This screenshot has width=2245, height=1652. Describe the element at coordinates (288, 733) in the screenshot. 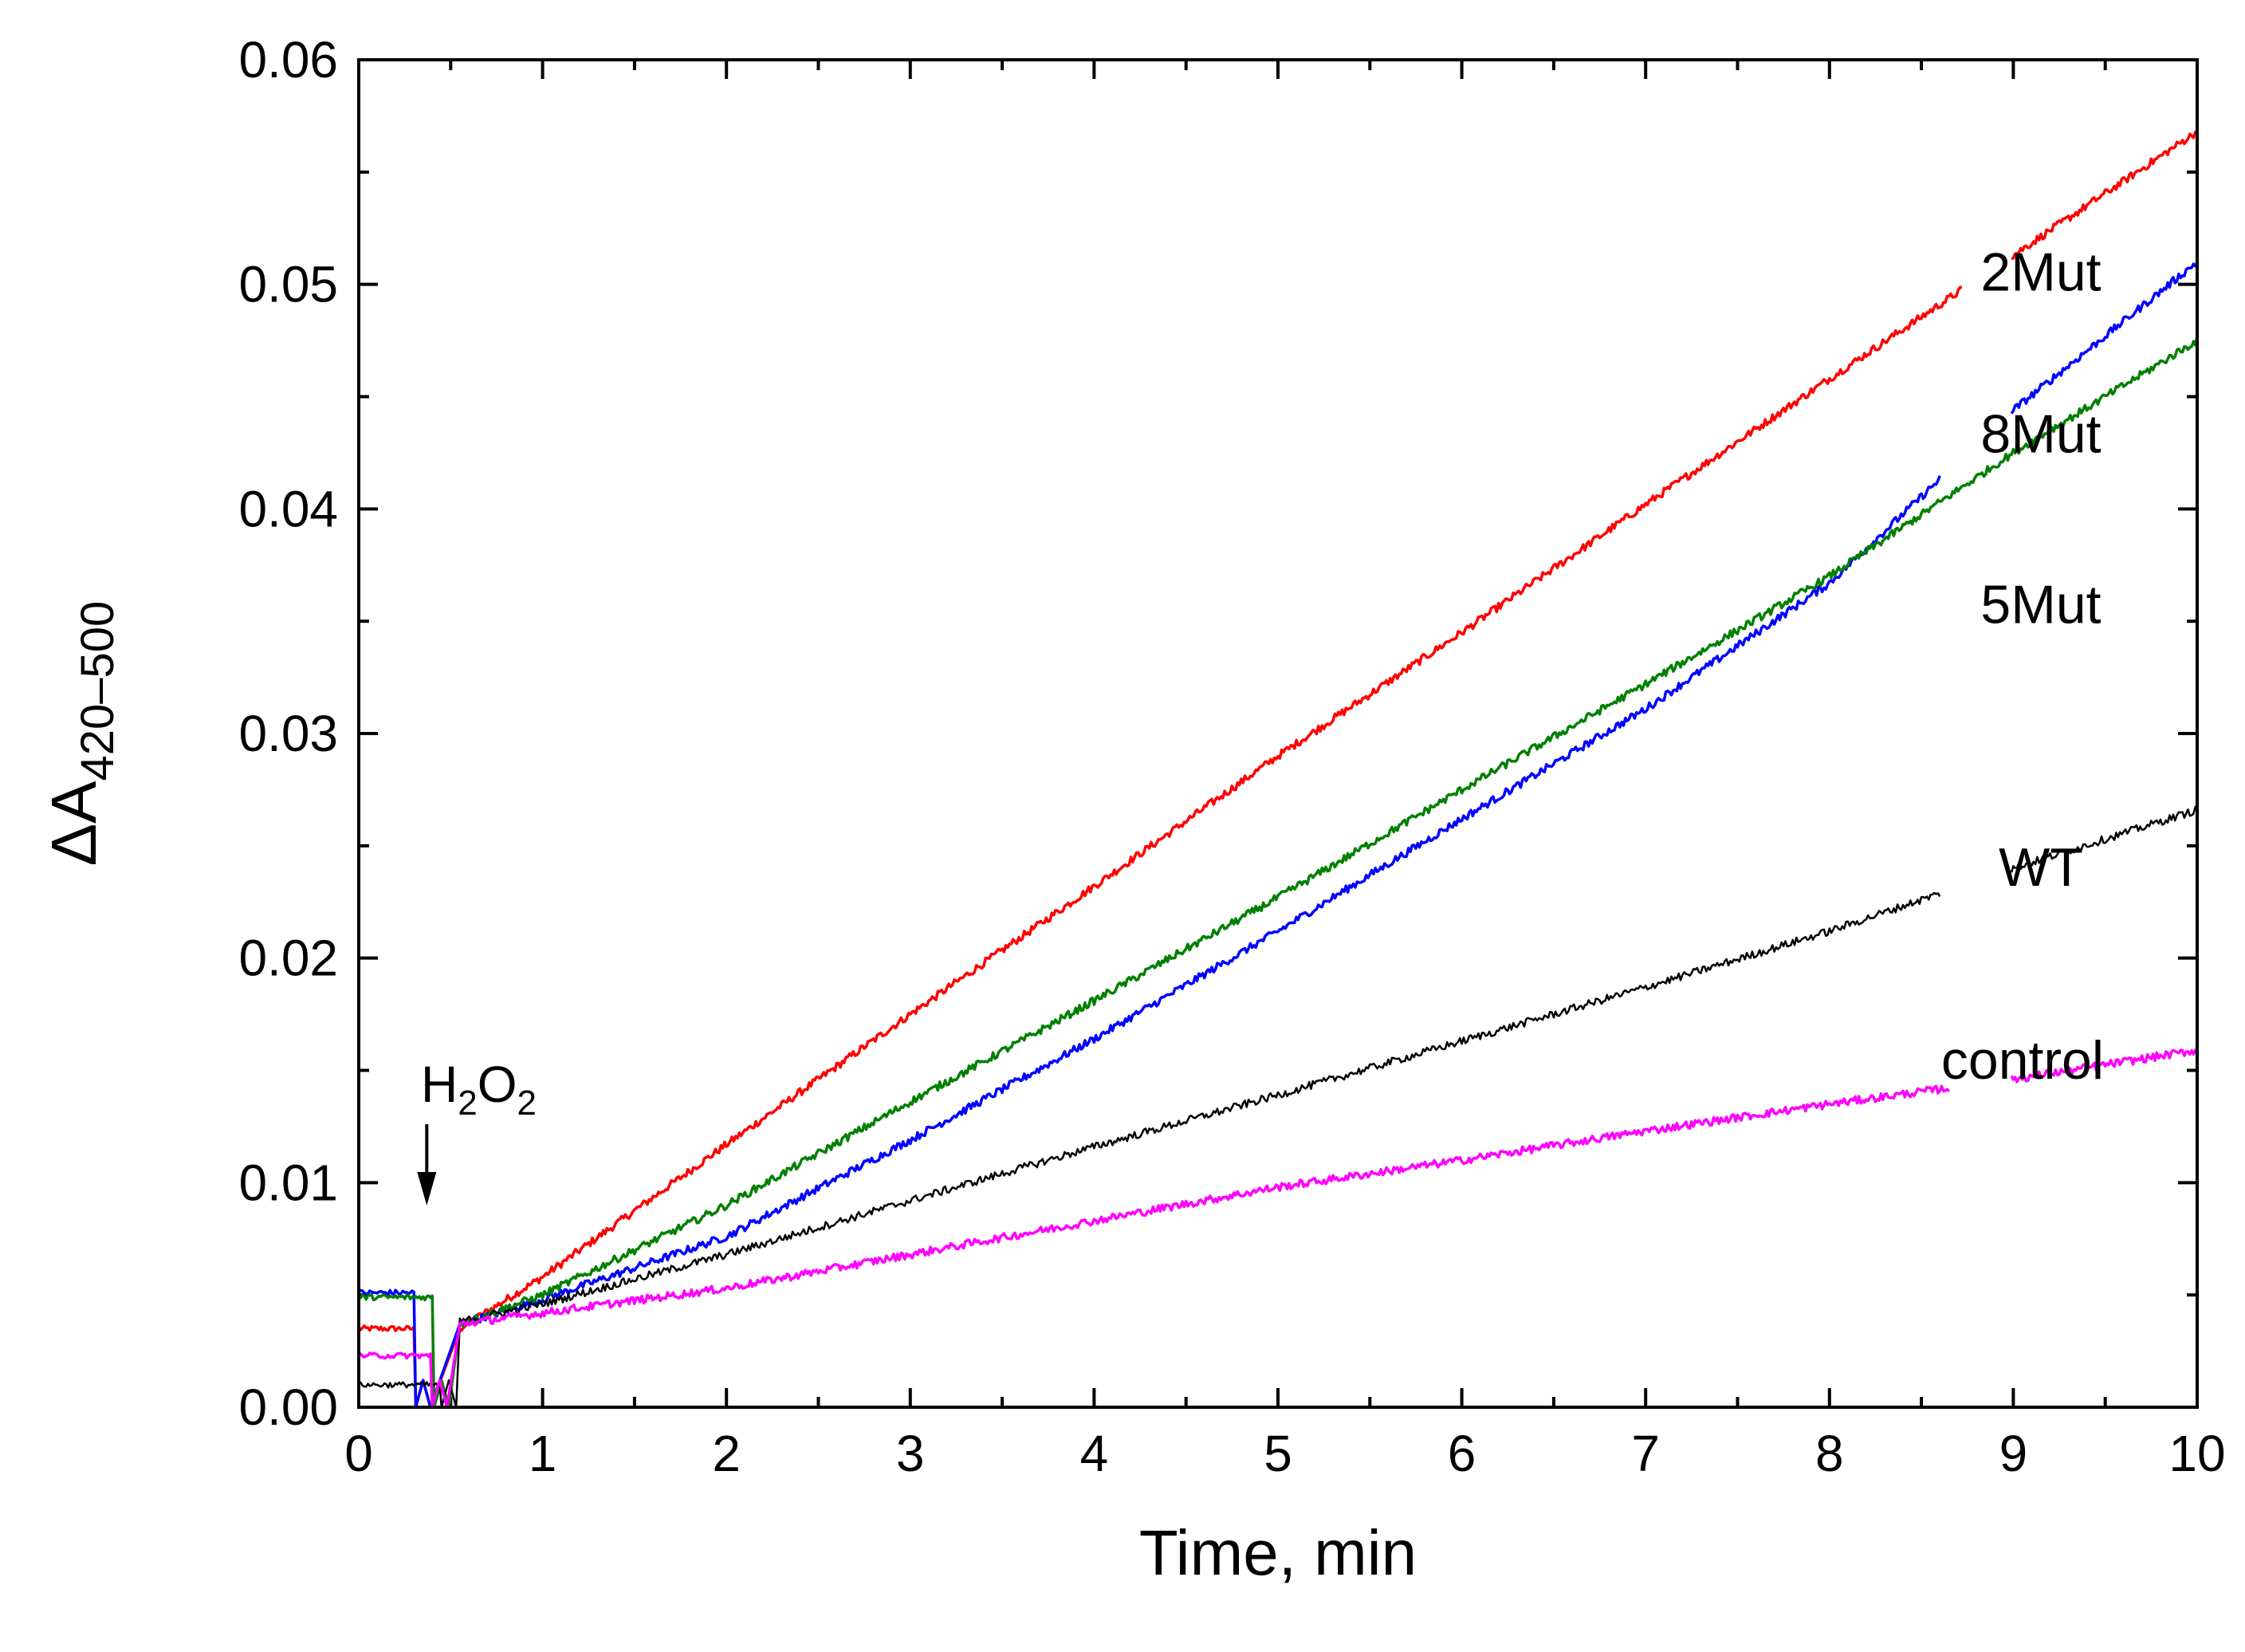

I see `y-tick-label: 0.03` at that location.